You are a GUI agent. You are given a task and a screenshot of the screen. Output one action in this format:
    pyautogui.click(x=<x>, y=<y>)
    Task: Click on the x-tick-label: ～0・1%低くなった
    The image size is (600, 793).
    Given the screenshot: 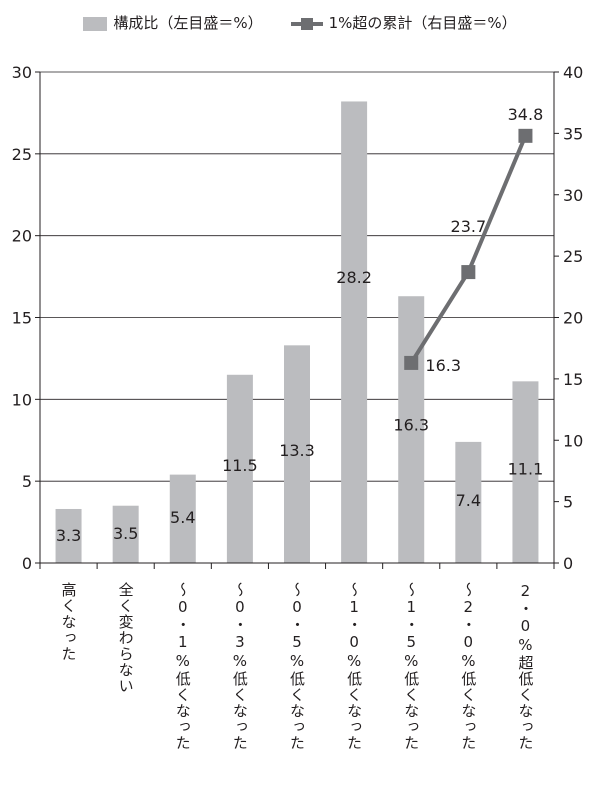 What is the action you would take?
    pyautogui.click(x=182, y=666)
    